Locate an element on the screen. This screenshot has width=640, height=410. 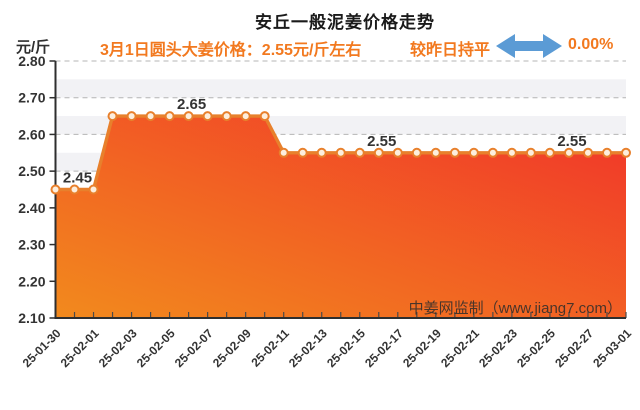
x-axis-label: 25-03-01 is located at coordinates (612, 348).